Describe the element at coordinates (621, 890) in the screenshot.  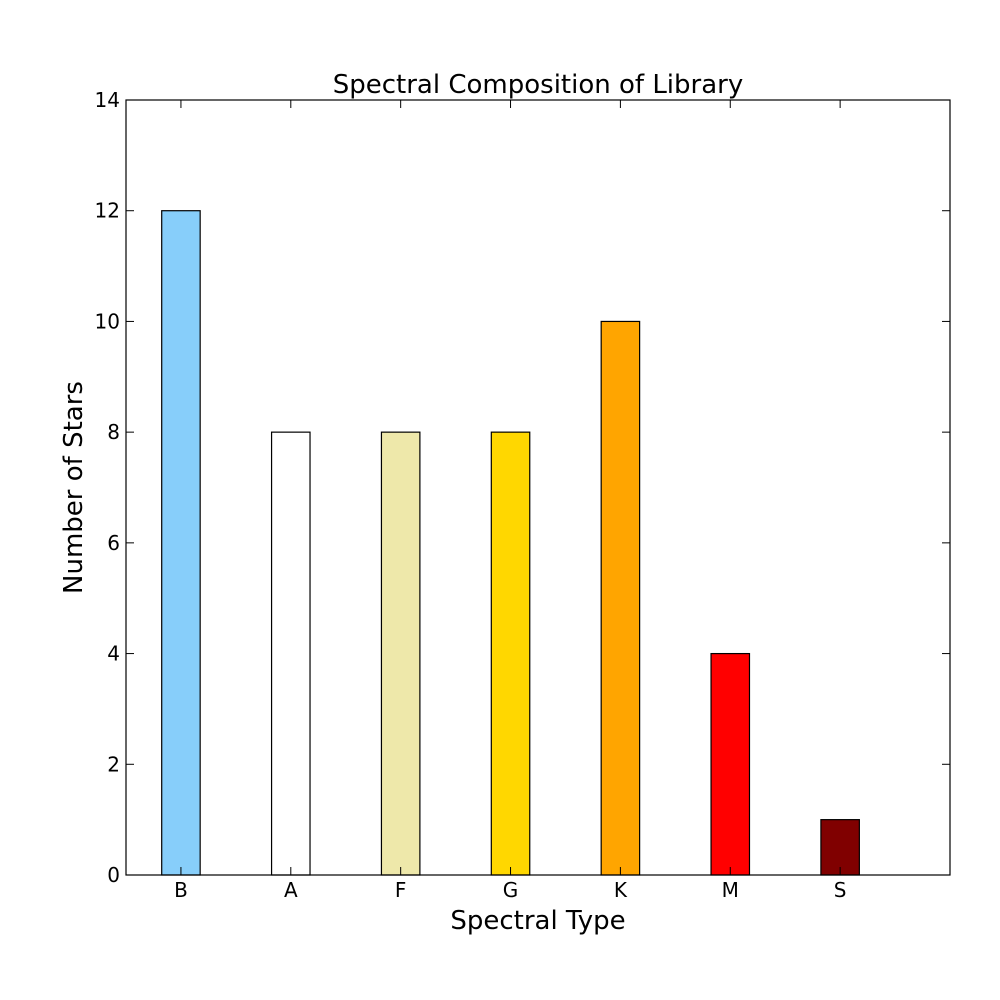
I see `x-tick-label: K` at that location.